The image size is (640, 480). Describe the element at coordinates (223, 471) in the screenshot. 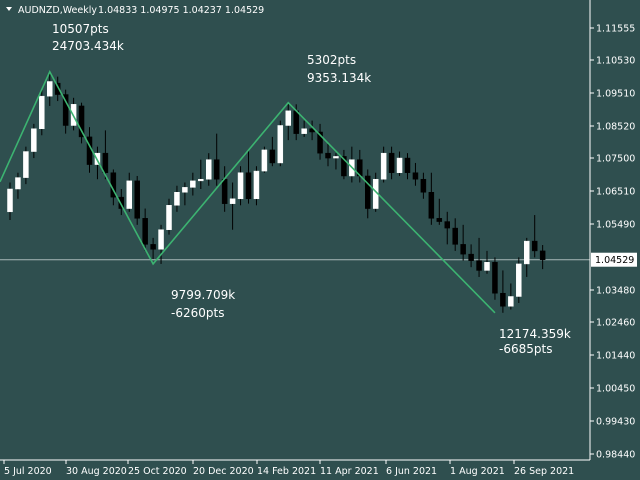

I see `time-tick-label: 20 Dec 2020` at that location.